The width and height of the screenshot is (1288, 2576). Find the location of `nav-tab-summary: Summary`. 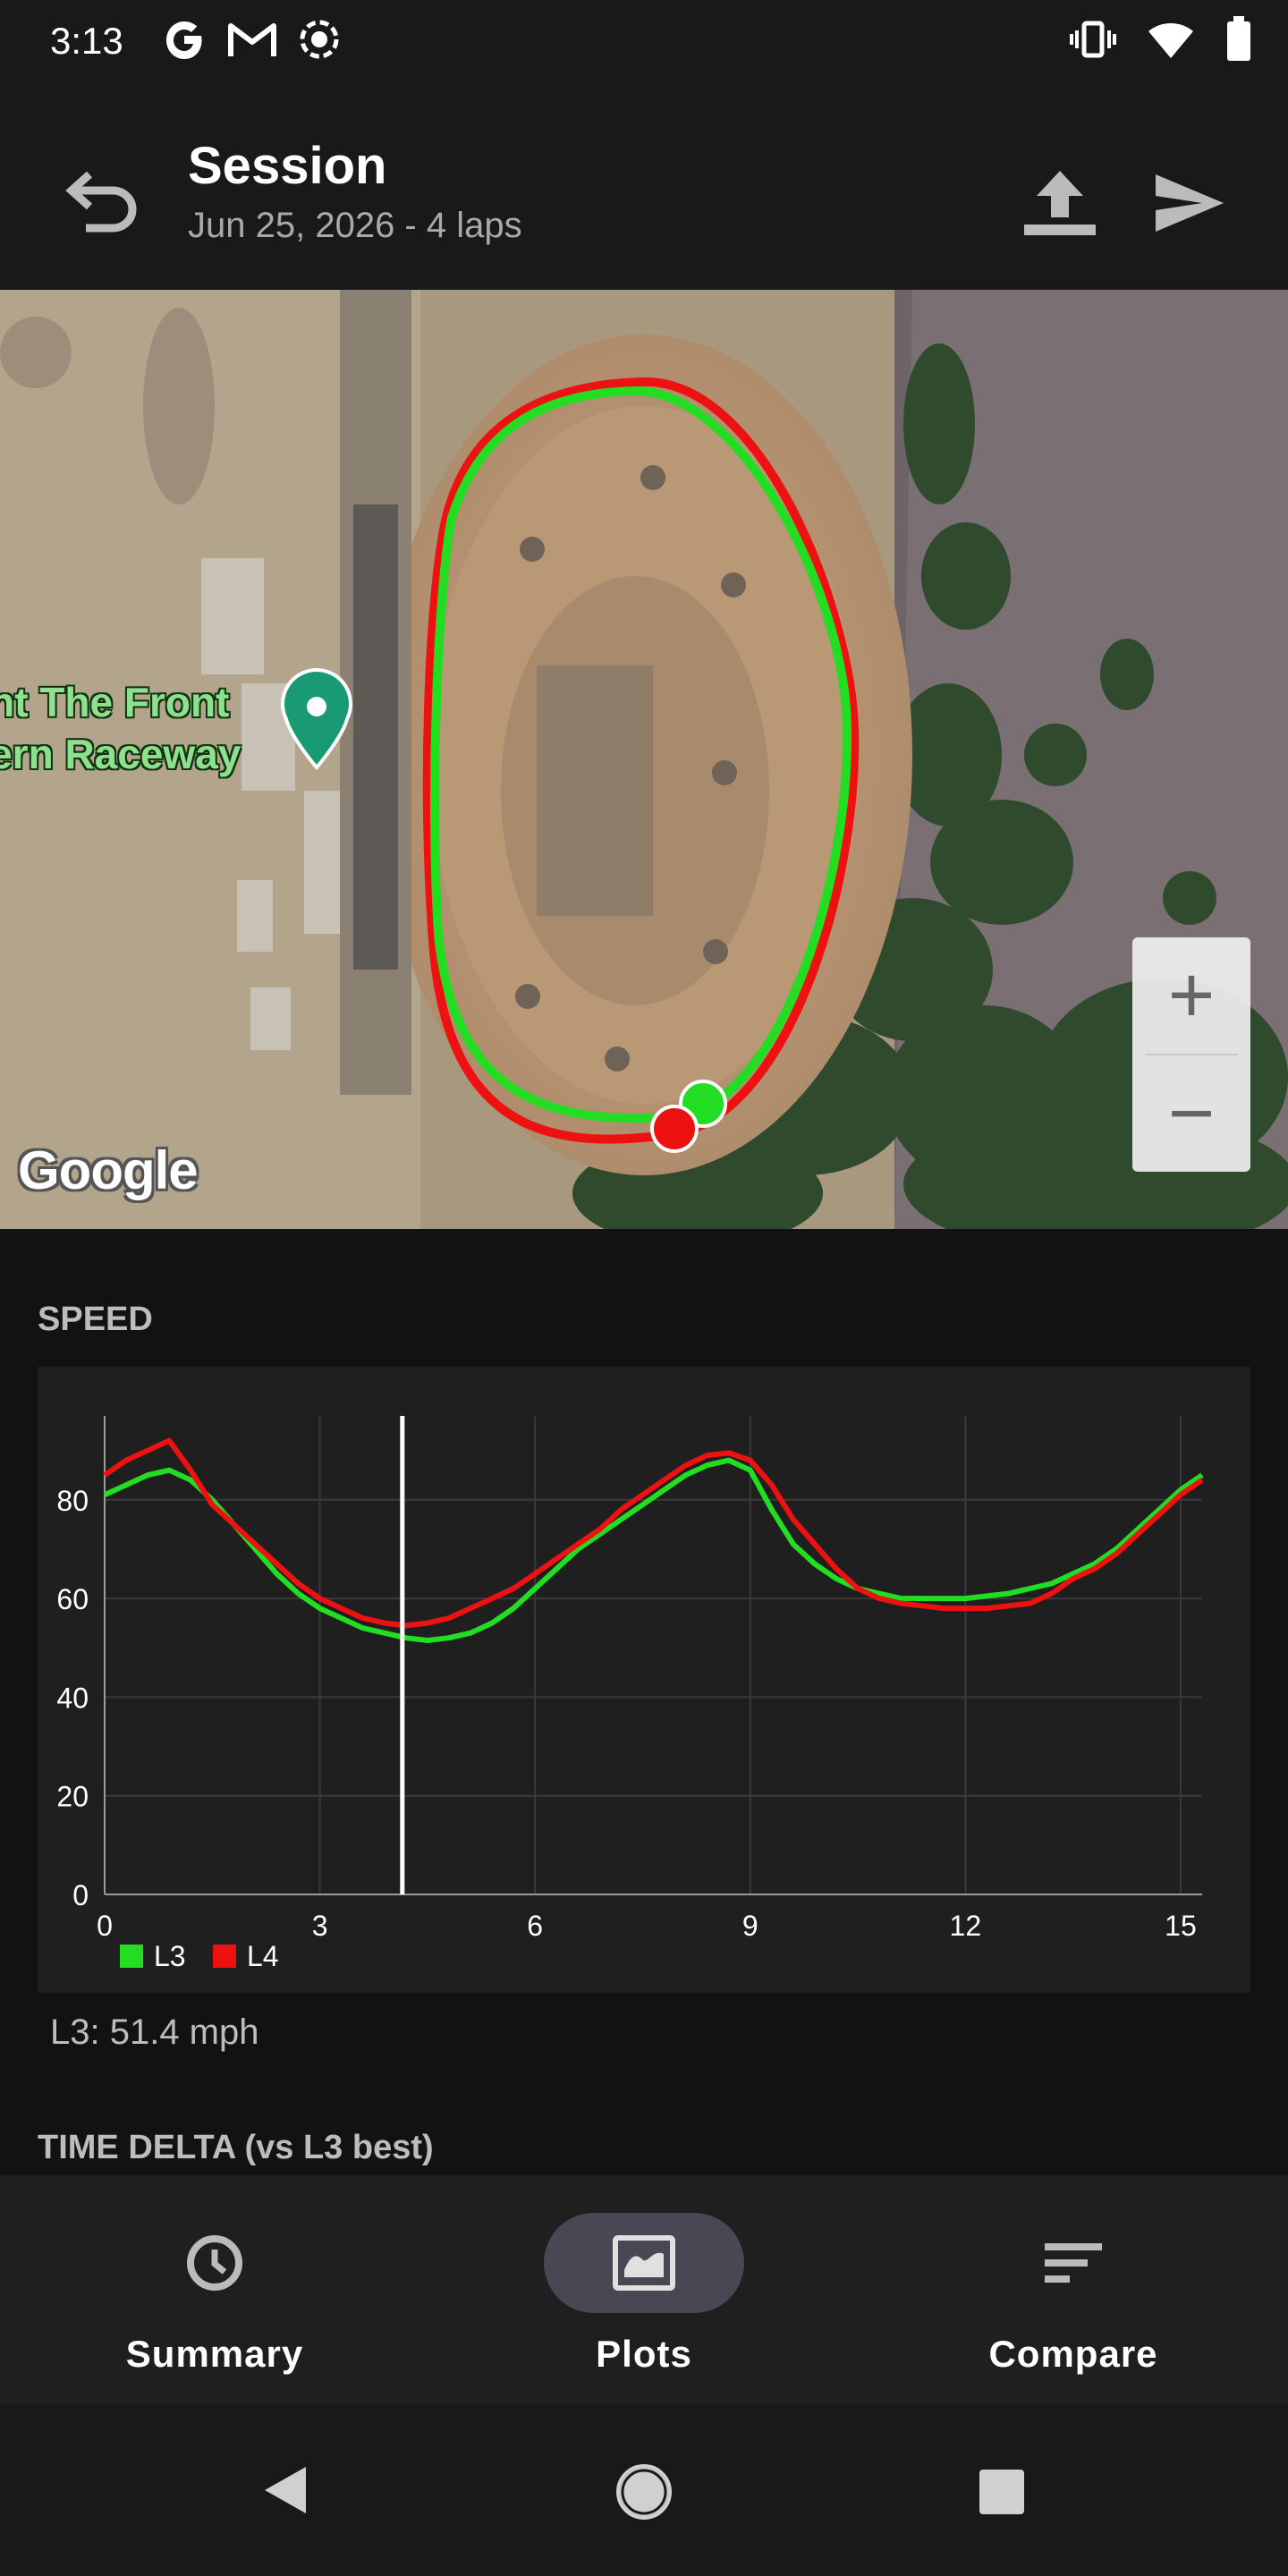

nav-tab-summary: Summary is located at coordinates (214, 2289).